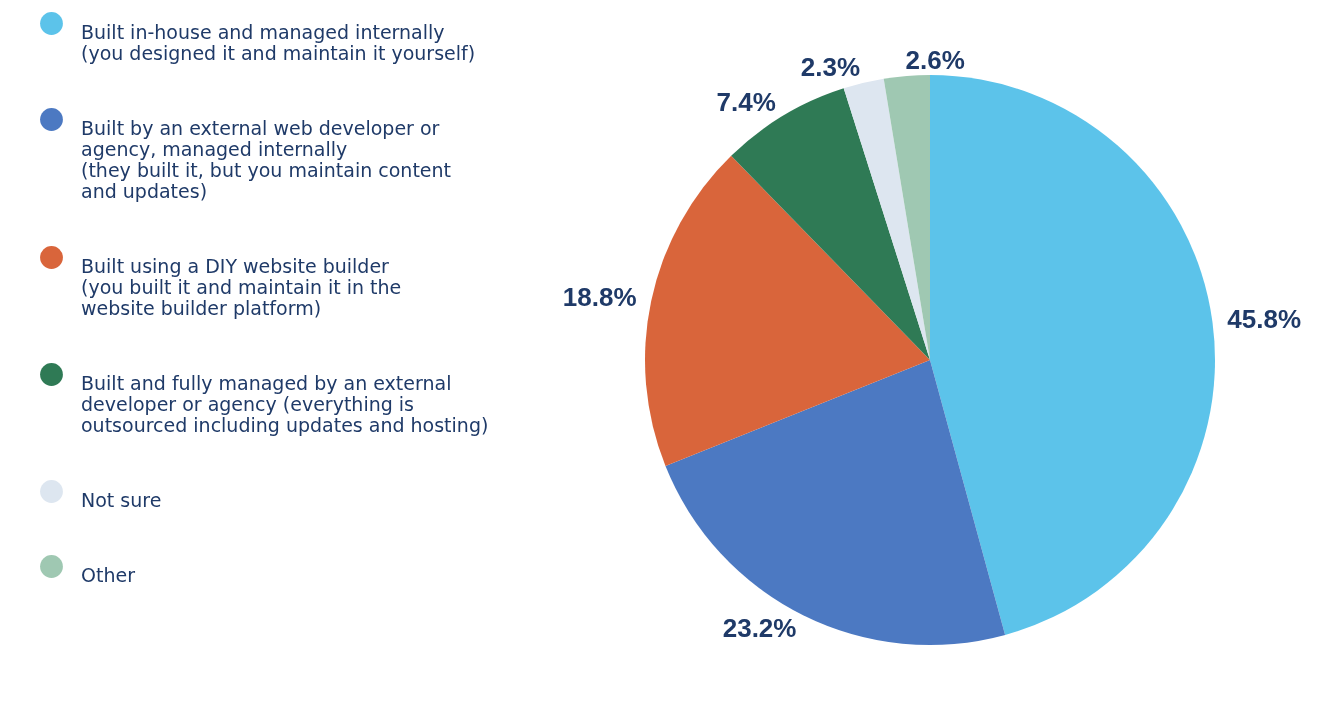  Describe the element at coordinates (935, 60) in the screenshot. I see `data-label: 2.6%` at that location.